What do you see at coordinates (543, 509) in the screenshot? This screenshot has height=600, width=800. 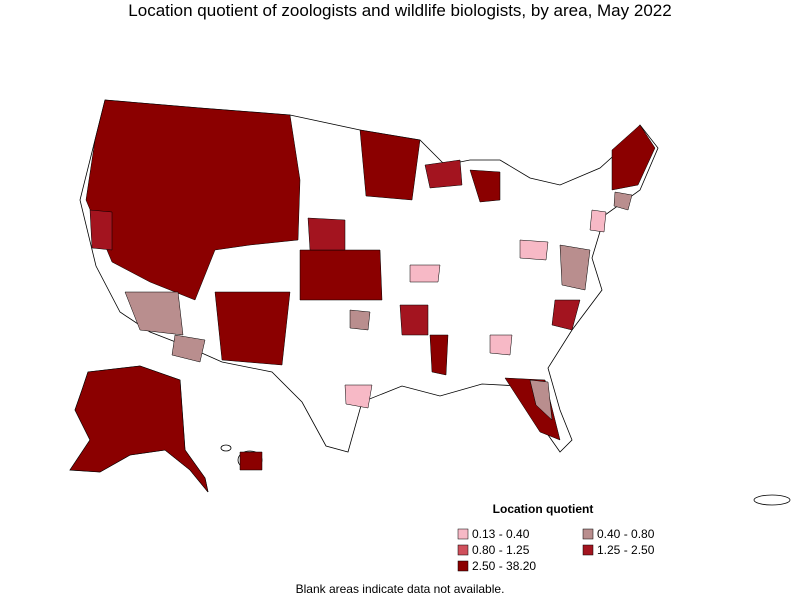 I see `legend-title: Location quotient` at bounding box center [543, 509].